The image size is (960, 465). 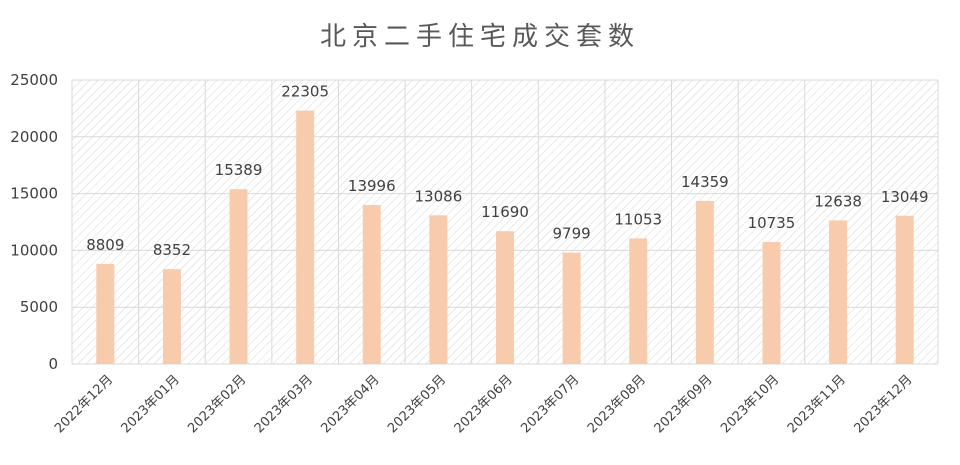 What do you see at coordinates (905, 197) in the screenshot?
I see `data-label: 13049` at bounding box center [905, 197].